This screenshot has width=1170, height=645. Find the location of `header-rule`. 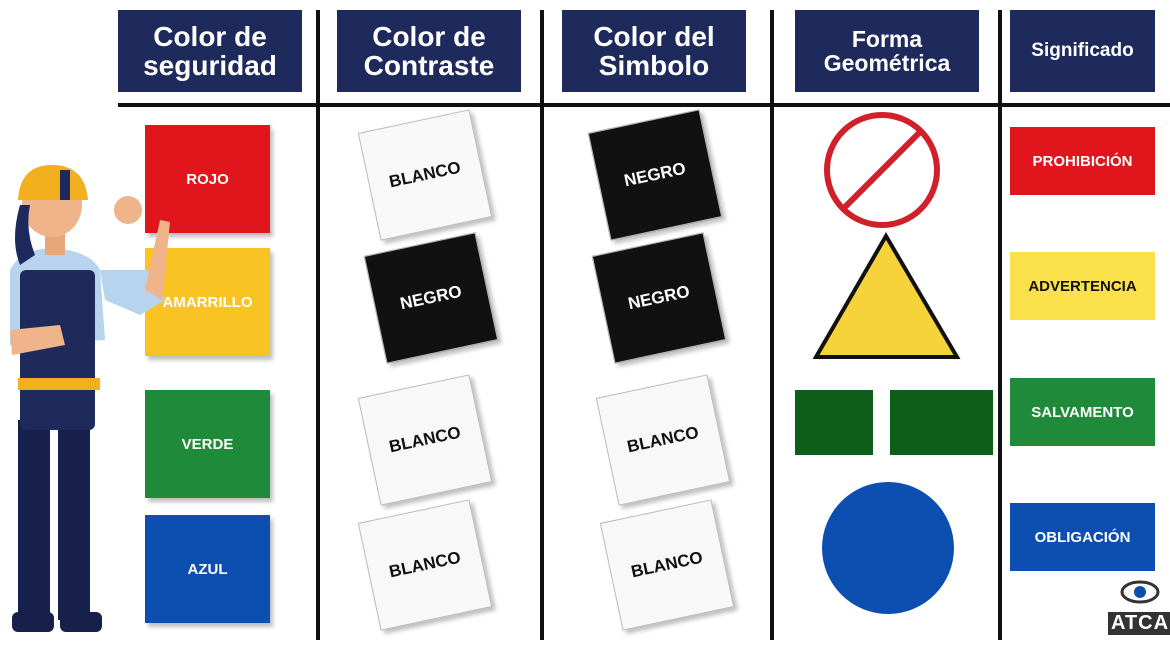

header-rule is located at coordinates (644, 105).